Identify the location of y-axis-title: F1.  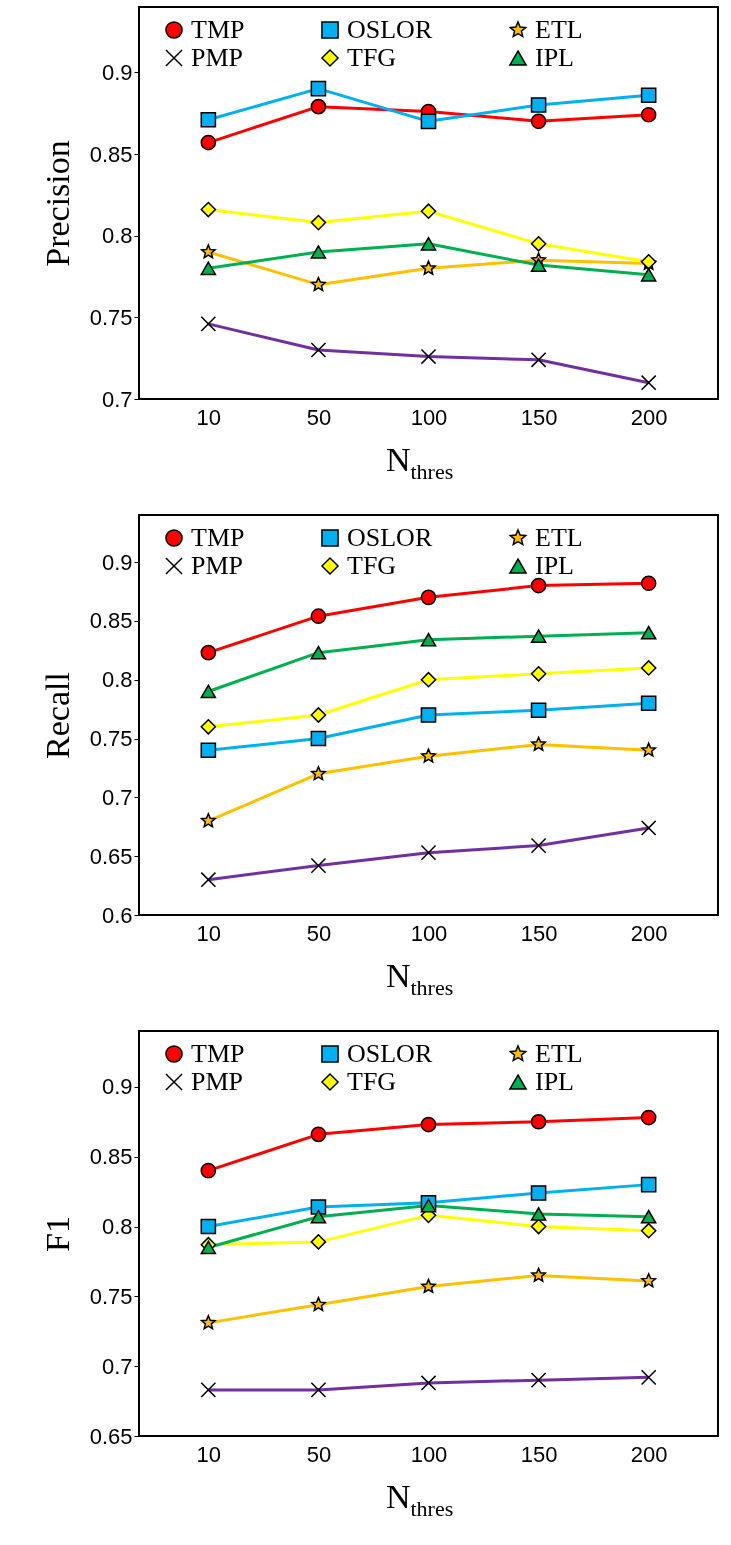
(57, 1234).